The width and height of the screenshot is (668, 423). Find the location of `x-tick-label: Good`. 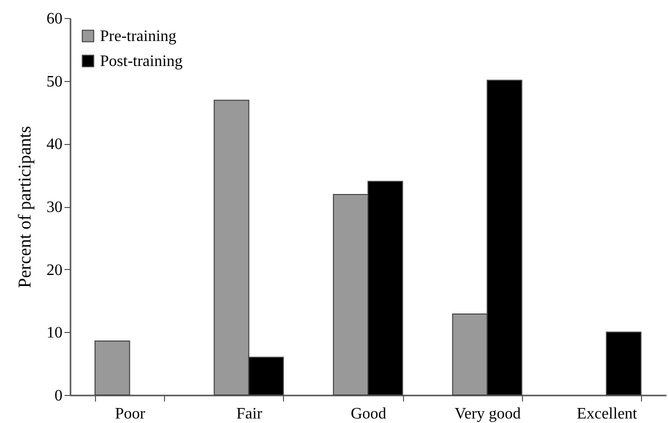

x-tick-label: Good is located at coordinates (368, 414).